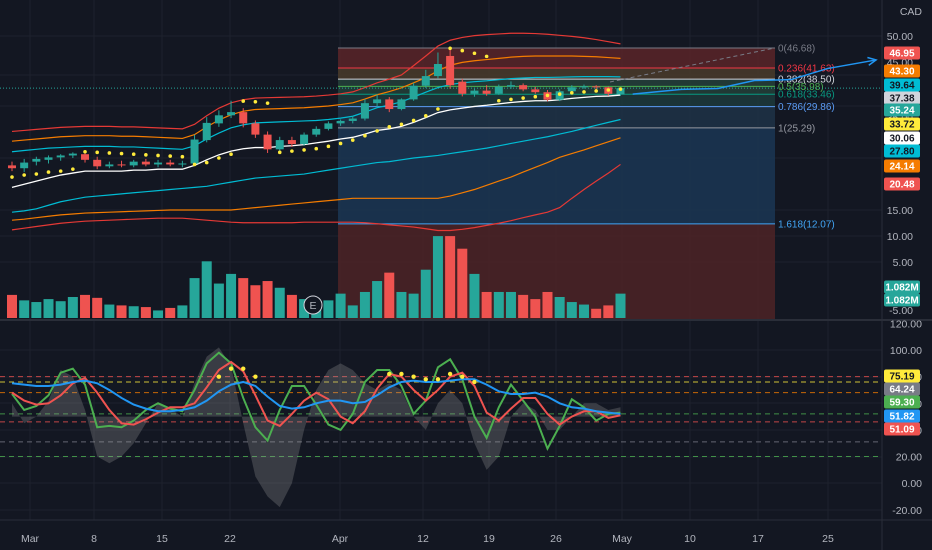  I want to click on earnings-marker-text: E, so click(312, 306).